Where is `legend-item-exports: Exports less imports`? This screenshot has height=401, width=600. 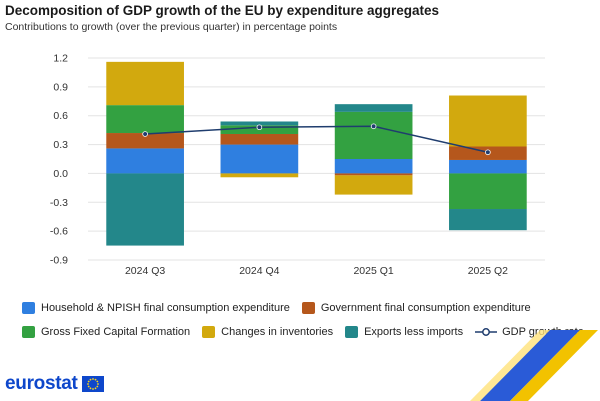
legend-item-exports: Exports less imports is located at coordinates (404, 332).